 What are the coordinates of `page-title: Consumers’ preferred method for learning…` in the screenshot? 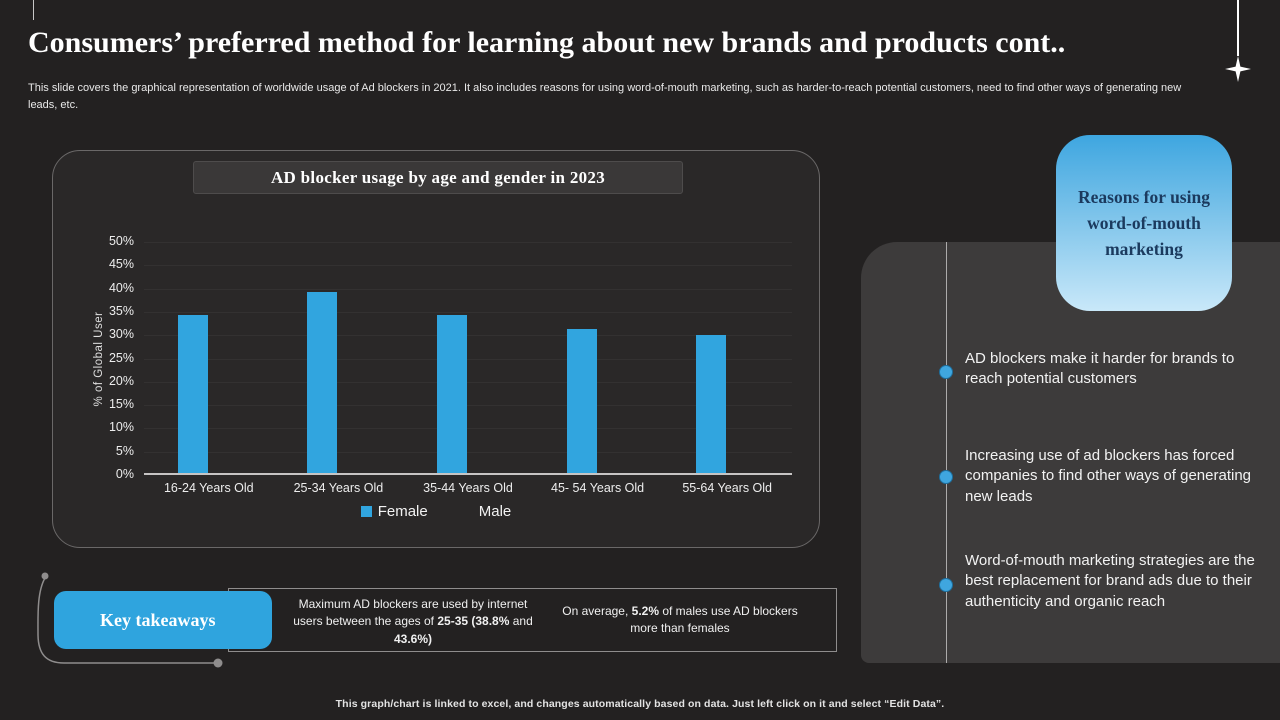 It's located at (547, 42).